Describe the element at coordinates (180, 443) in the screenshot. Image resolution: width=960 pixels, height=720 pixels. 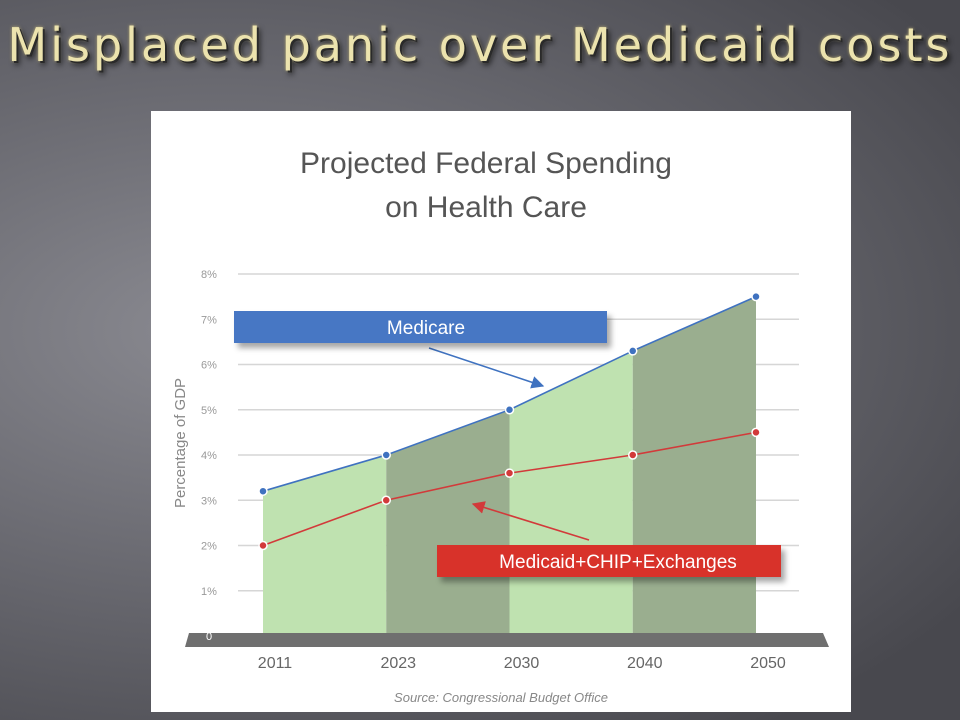
I see `y-axis-label: Percentage of GDP` at that location.